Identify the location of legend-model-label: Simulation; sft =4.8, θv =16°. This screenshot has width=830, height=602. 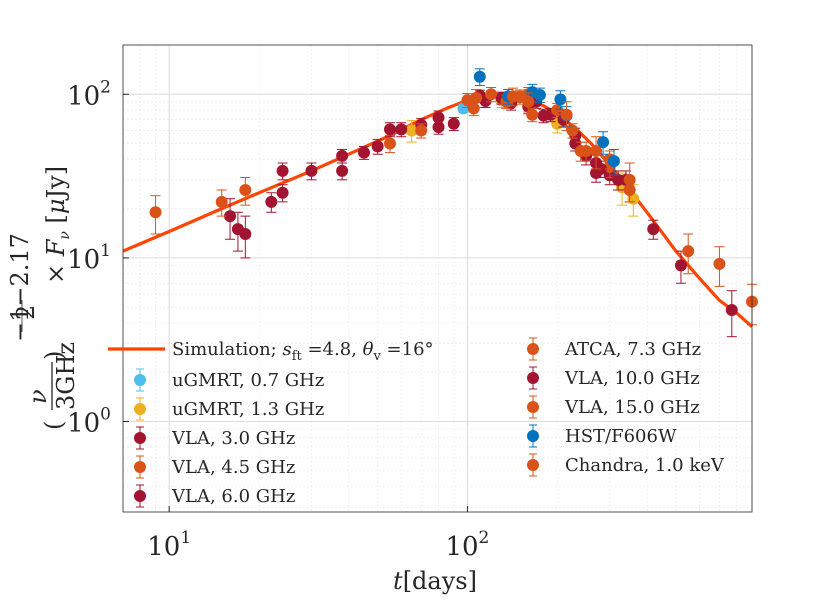
(303, 351).